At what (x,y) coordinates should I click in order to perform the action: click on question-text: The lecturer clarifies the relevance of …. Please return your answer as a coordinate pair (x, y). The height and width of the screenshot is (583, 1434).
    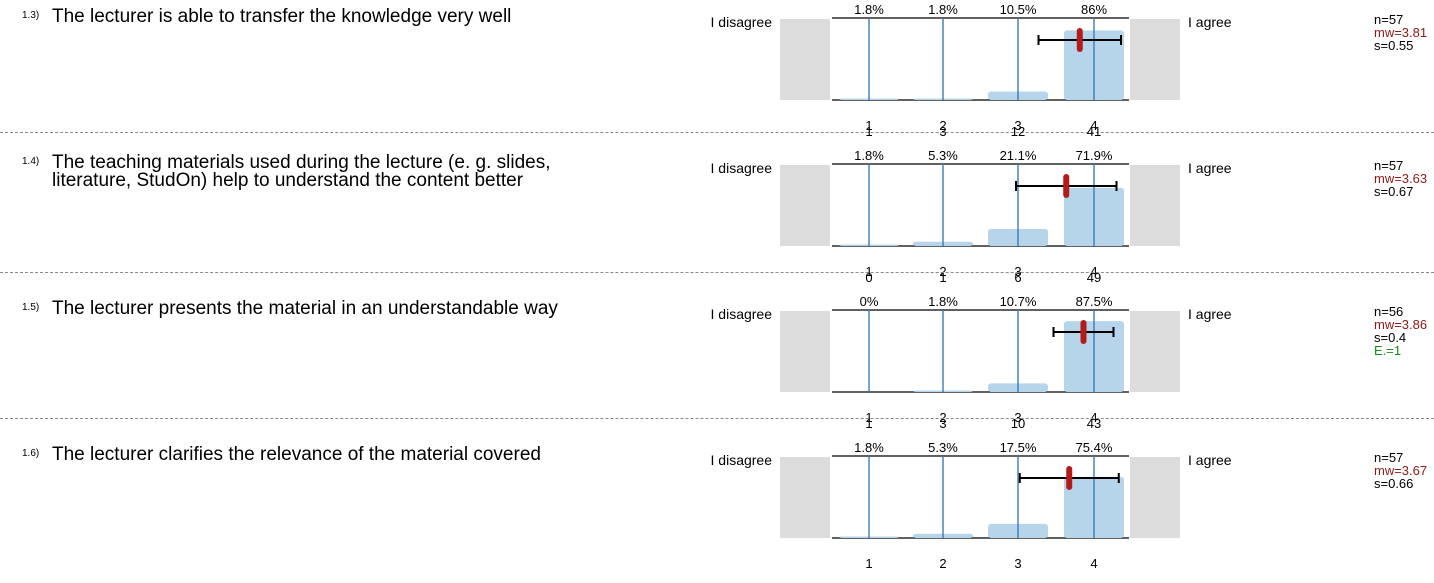
    Looking at the image, I should click on (296, 454).